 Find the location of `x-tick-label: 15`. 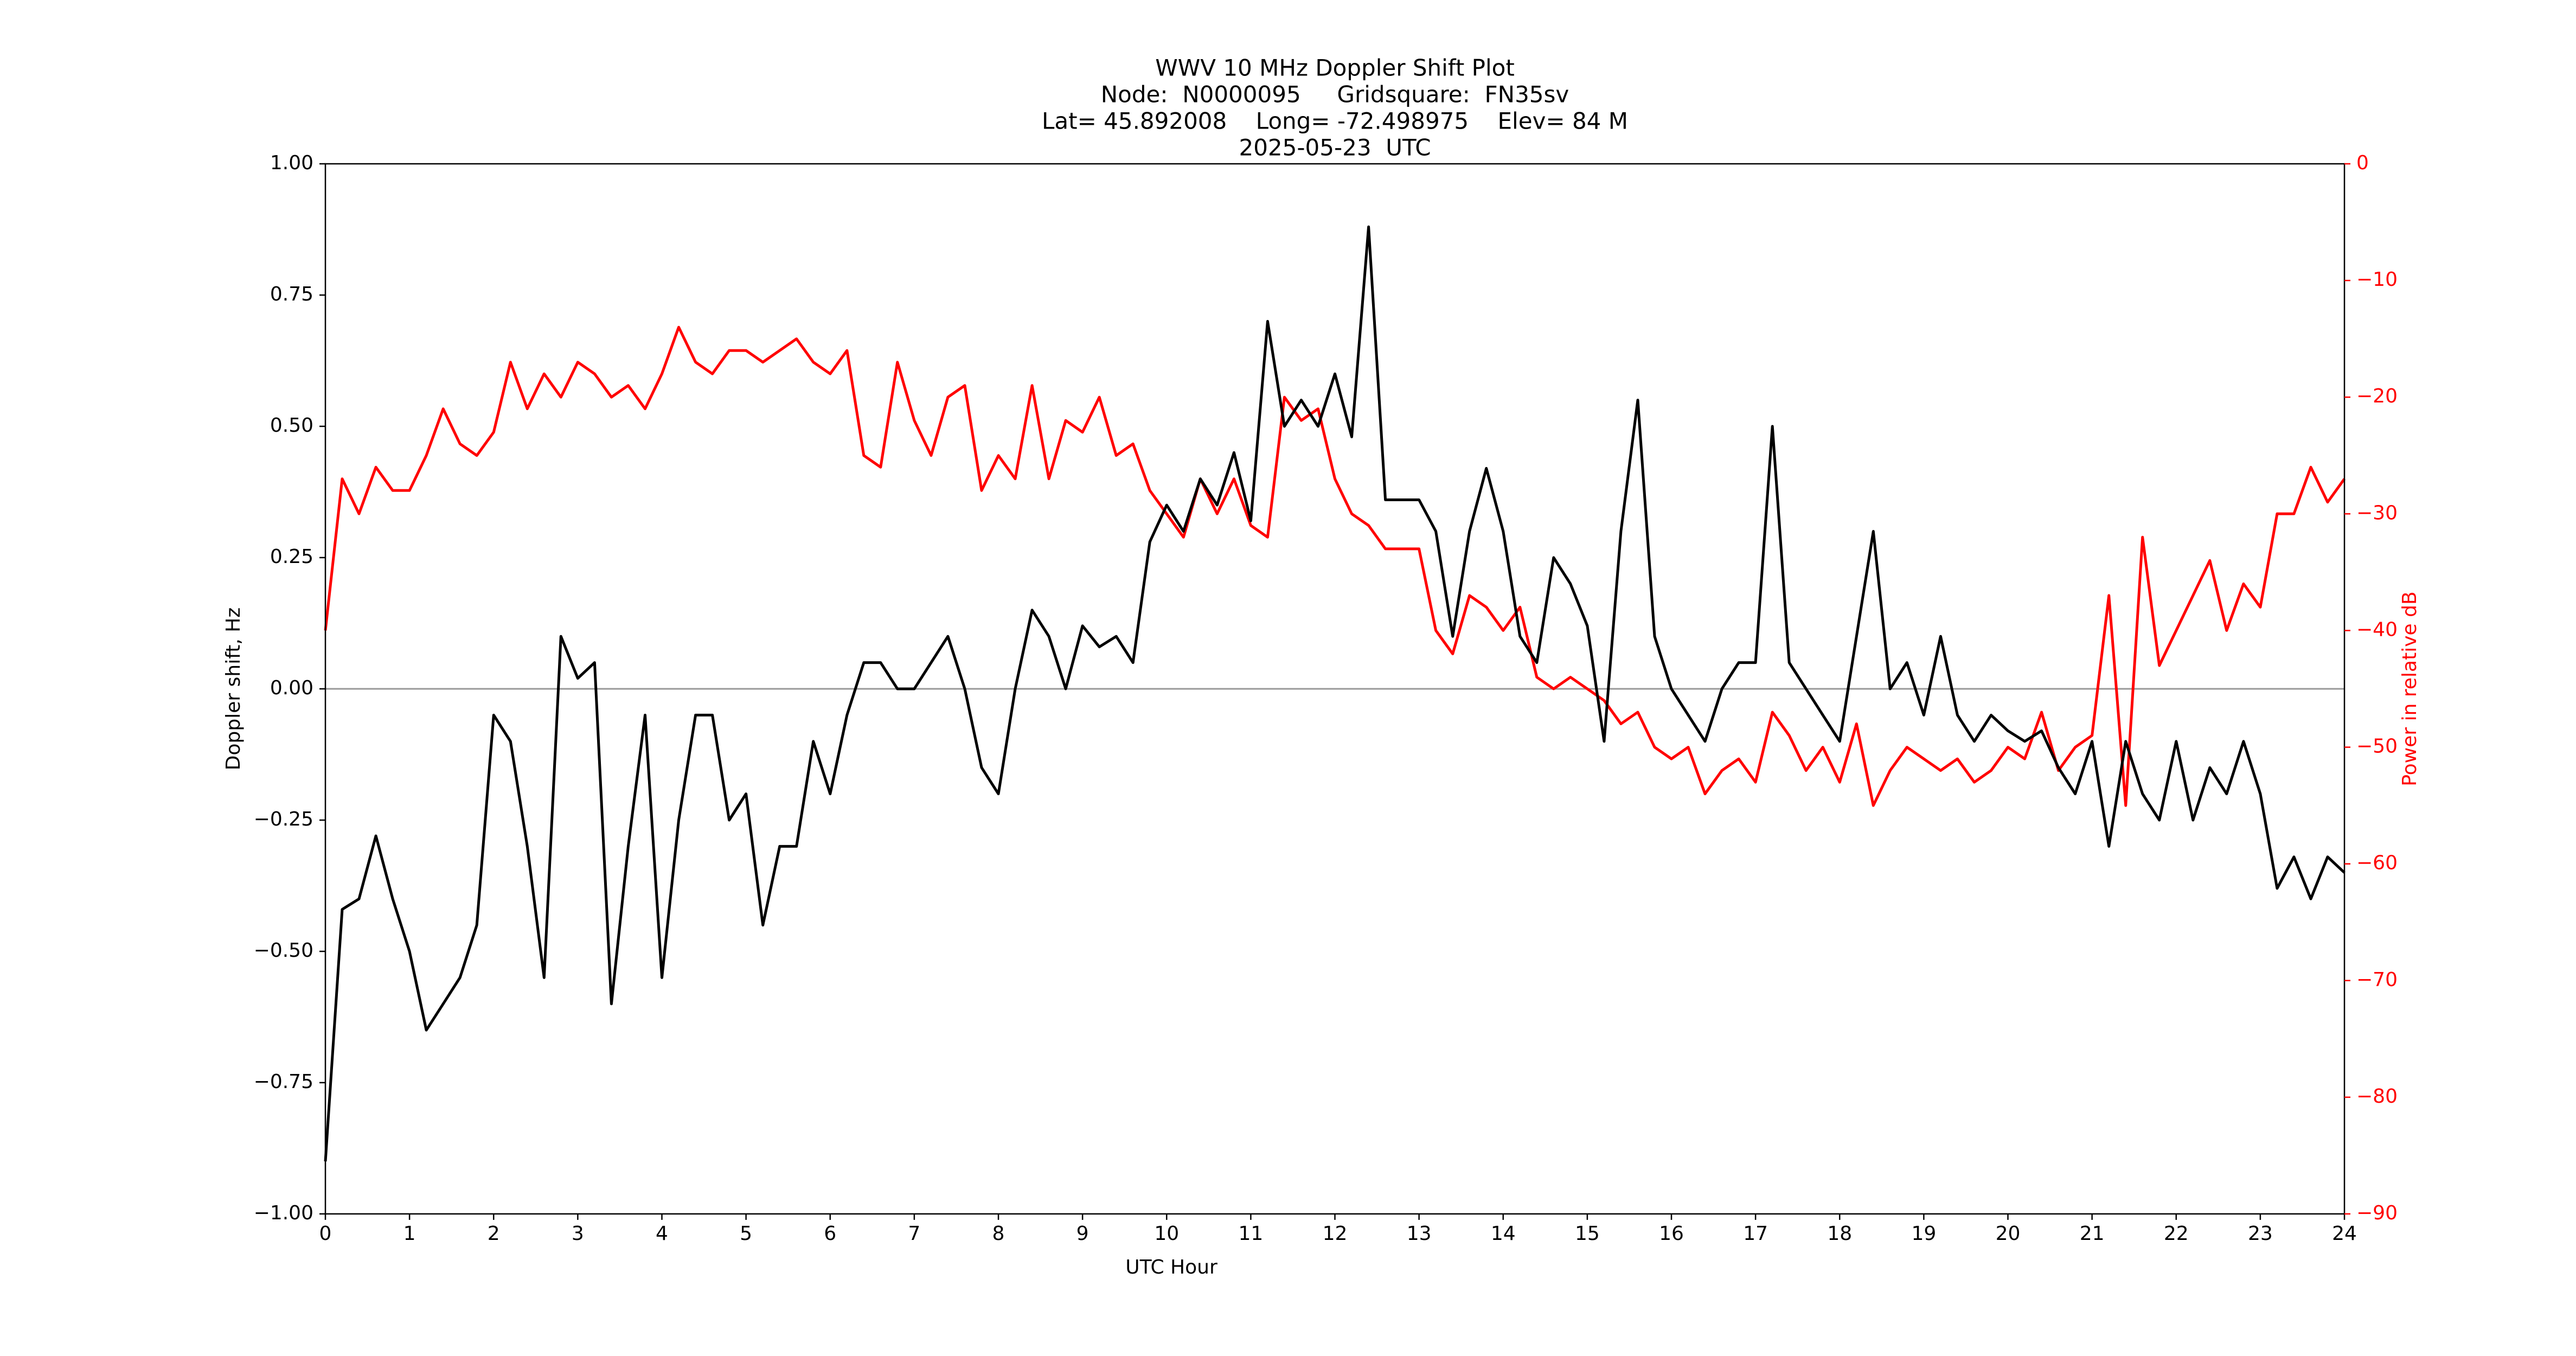

x-tick-label: 15 is located at coordinates (1587, 1234).